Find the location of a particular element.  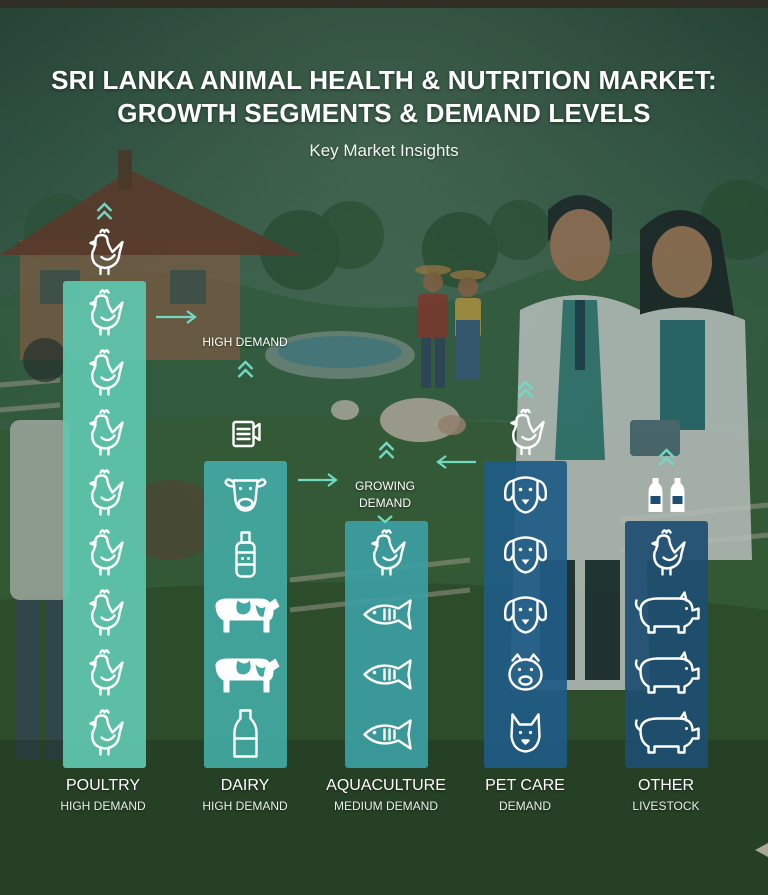

bar-other is located at coordinates (666, 644).